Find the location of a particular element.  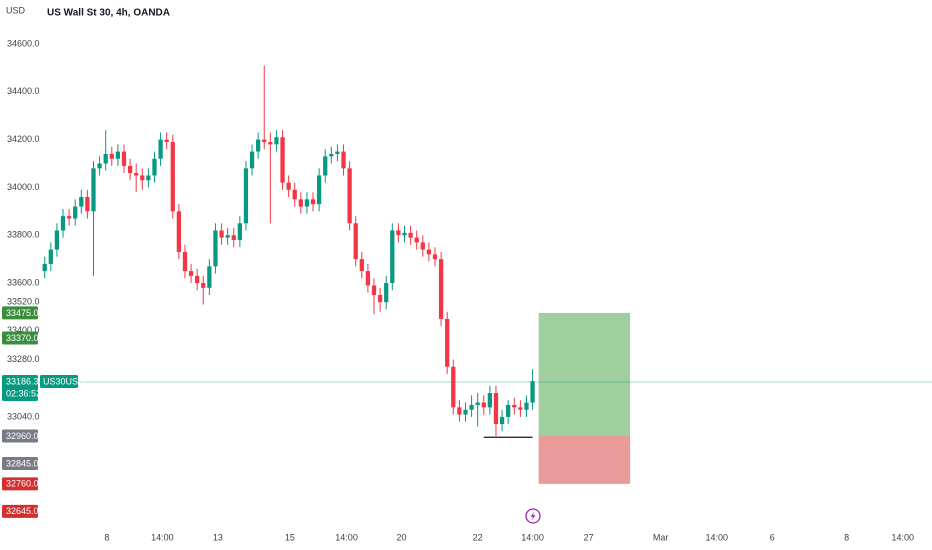

x-tick-label: 15 is located at coordinates (290, 537).